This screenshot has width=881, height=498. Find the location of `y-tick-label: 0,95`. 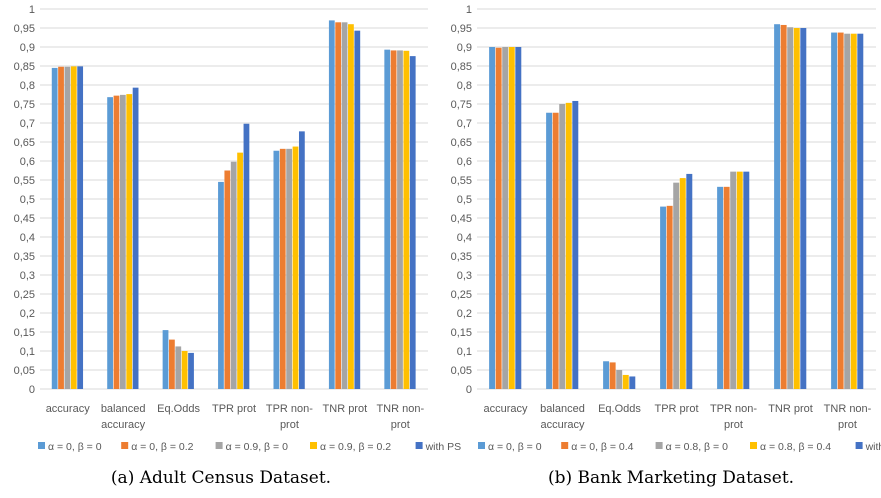

y-tick-label: 0,95 is located at coordinates (24, 29).